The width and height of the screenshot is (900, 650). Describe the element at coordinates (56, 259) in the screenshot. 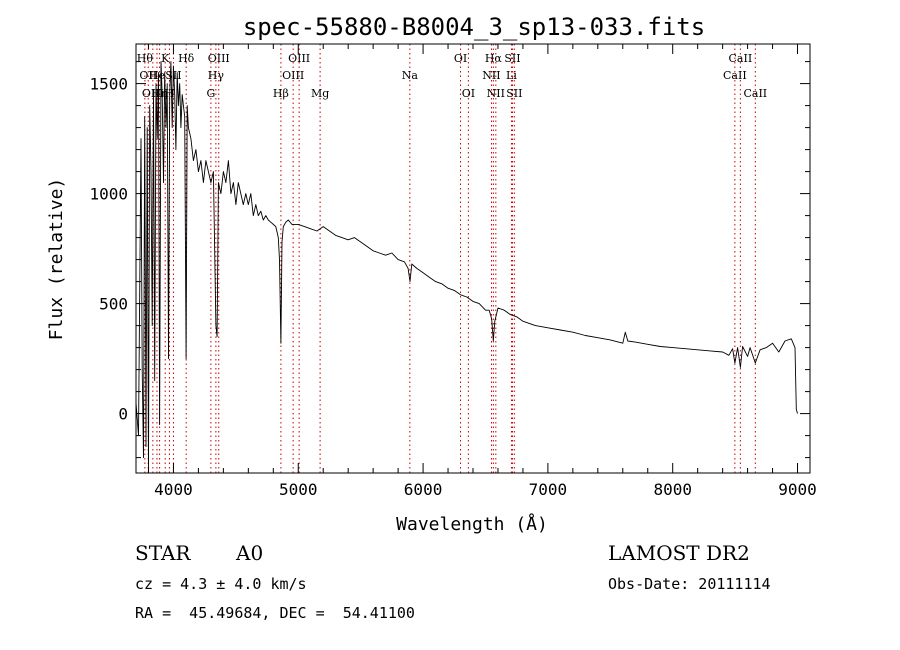

I see `y-axis-label: Flux (relative)` at that location.